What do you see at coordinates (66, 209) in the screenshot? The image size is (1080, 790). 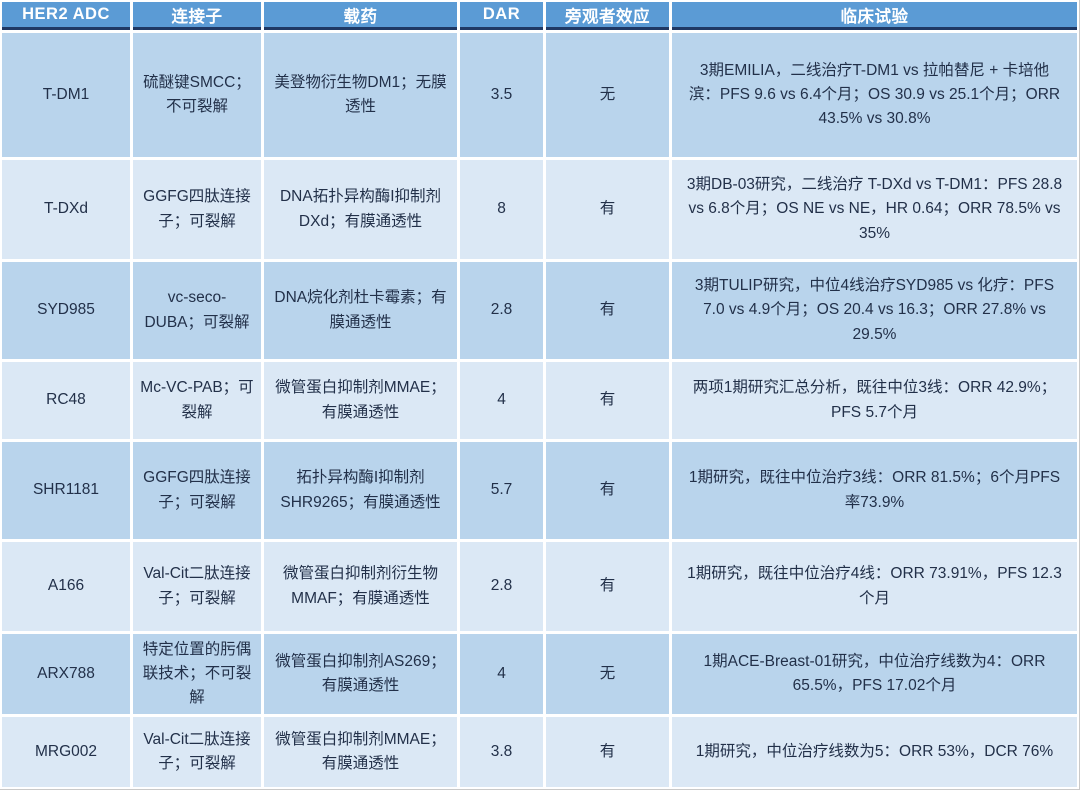 I see `cell-adc: T-DXd` at bounding box center [66, 209].